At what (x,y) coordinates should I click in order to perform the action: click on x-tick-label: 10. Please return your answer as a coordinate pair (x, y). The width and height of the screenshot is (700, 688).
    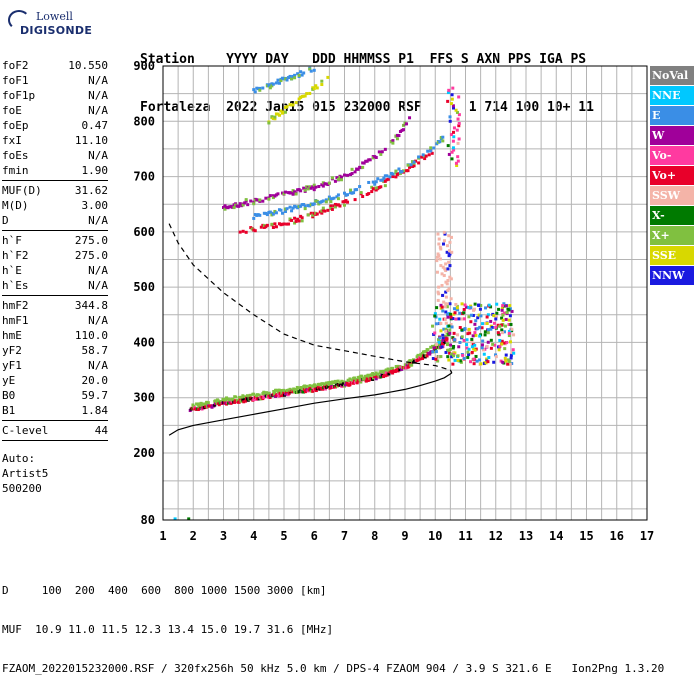
    Looking at the image, I should click on (435, 536).